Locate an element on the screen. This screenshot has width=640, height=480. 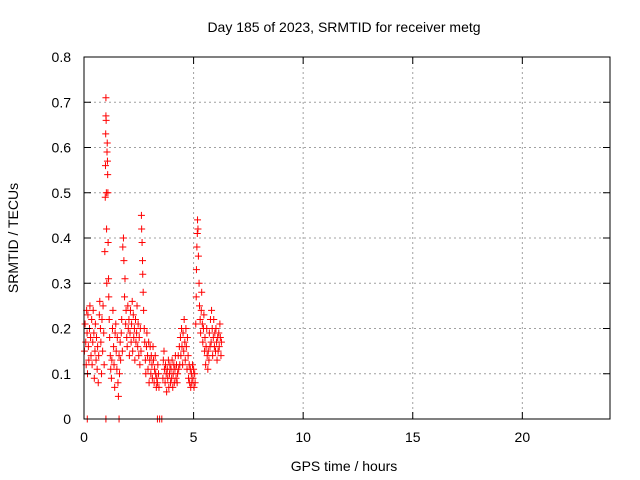
x-tick-label: 20 is located at coordinates (523, 437).